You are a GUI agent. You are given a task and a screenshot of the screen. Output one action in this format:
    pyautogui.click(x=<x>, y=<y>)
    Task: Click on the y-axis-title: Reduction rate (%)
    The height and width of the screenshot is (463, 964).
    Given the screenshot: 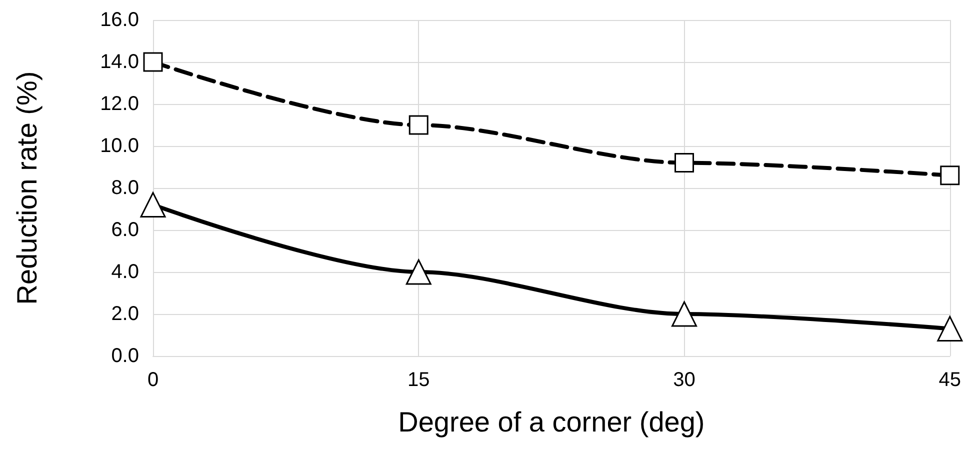 What is the action you would take?
    pyautogui.click(x=27, y=188)
    